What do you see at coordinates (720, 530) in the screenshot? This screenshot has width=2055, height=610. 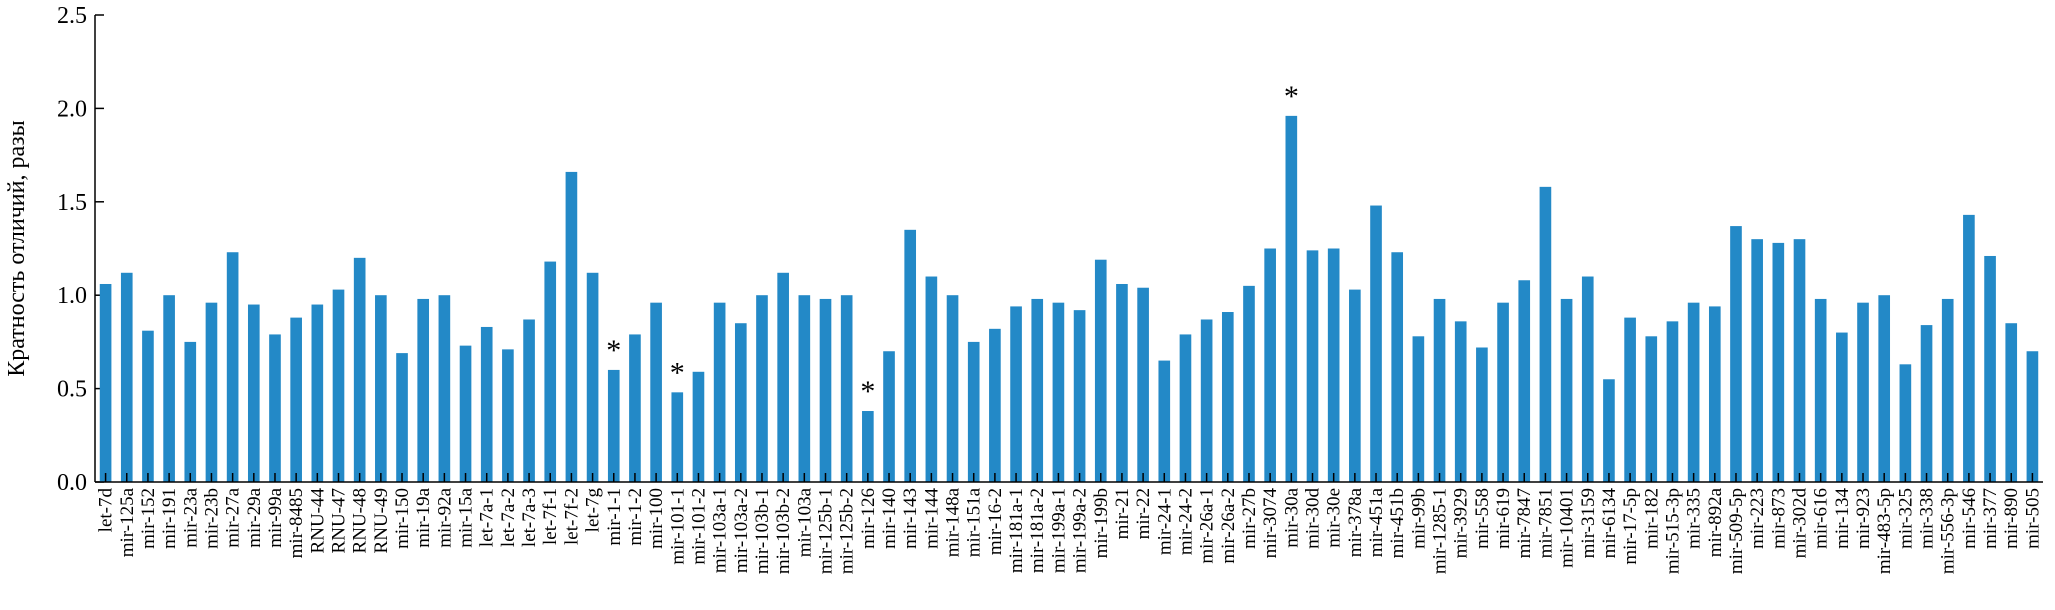 I see `x-tick-label: mir-103a-1` at bounding box center [720, 530].